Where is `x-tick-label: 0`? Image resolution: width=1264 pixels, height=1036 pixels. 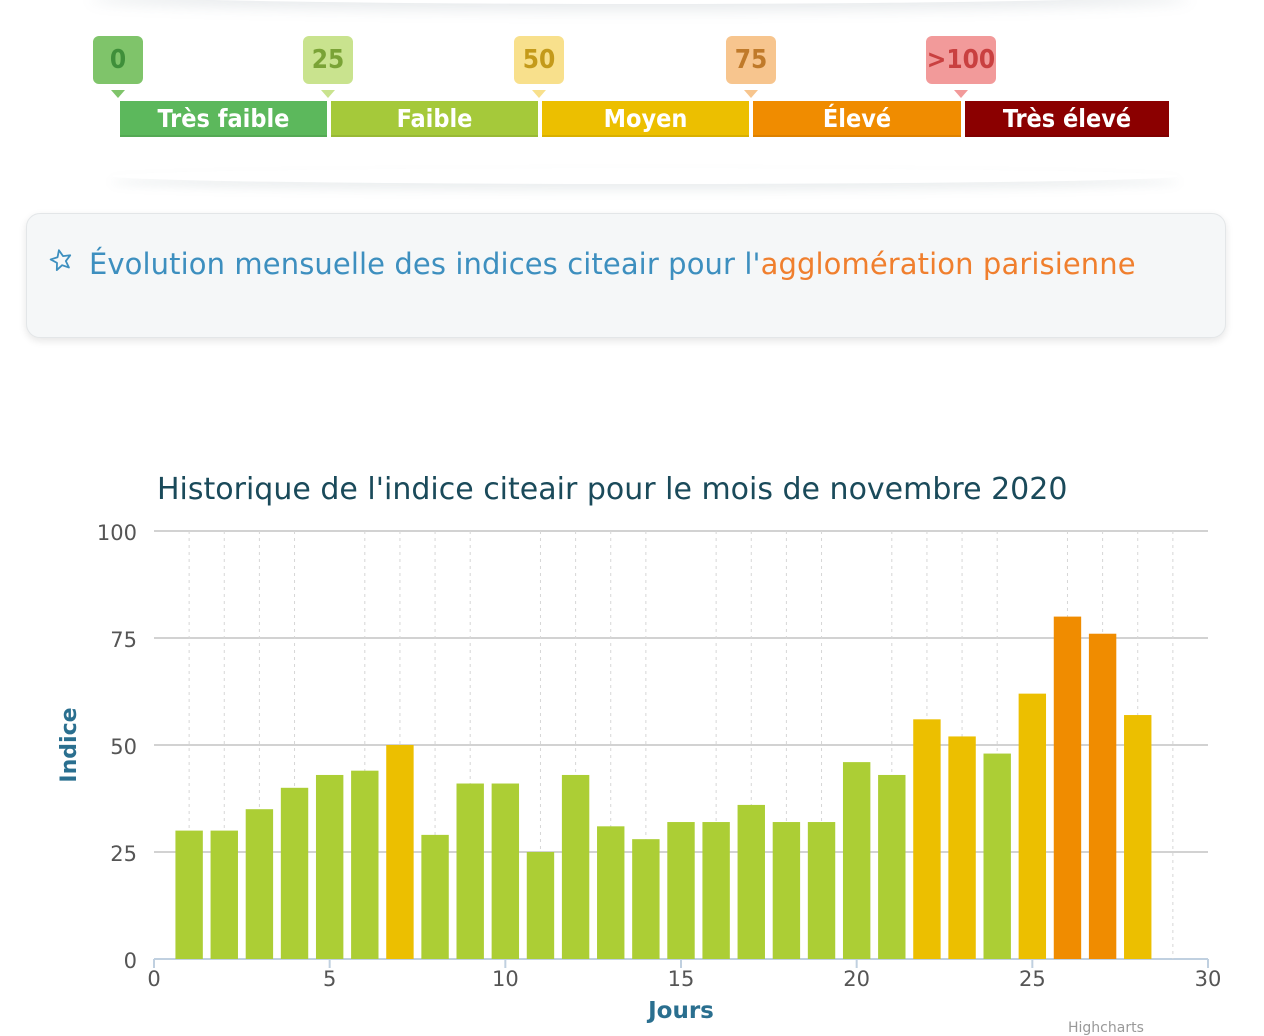
x-tick-label: 0 is located at coordinates (153, 979).